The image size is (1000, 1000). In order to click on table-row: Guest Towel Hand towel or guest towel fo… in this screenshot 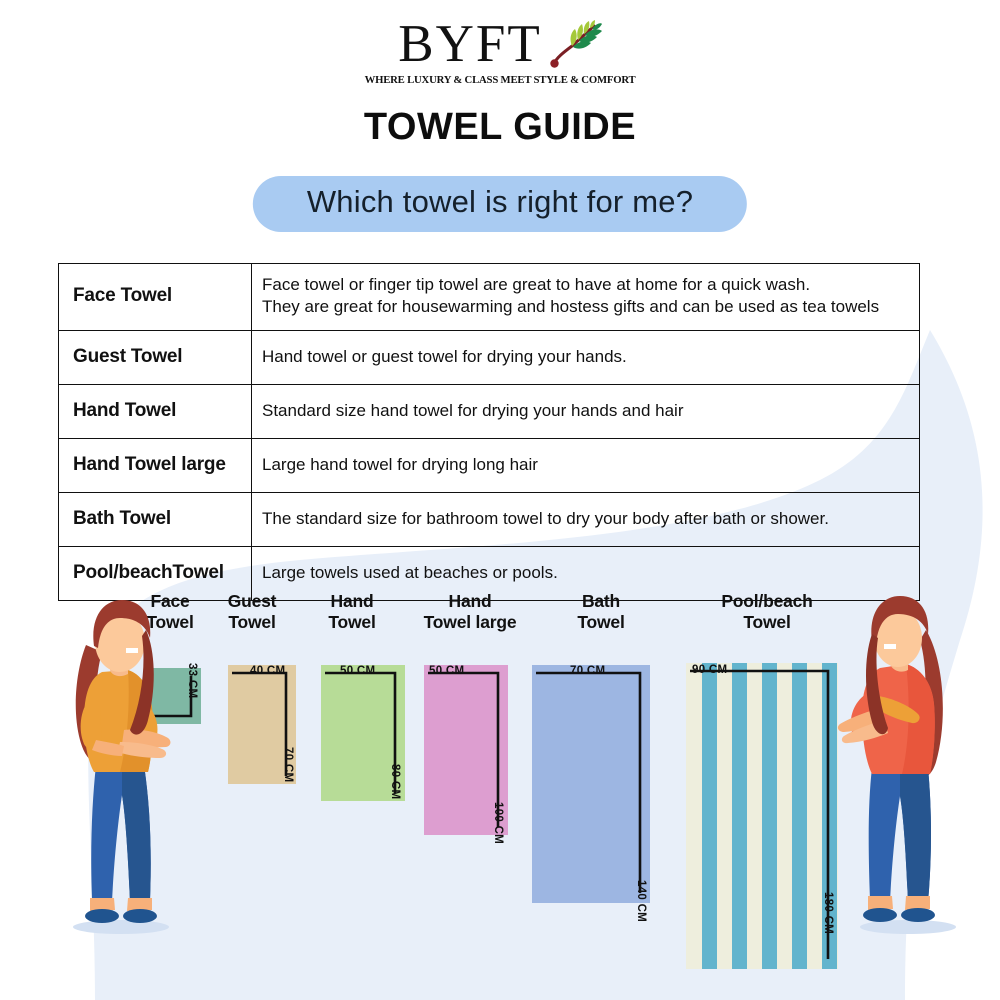, I will do `click(489, 357)`.